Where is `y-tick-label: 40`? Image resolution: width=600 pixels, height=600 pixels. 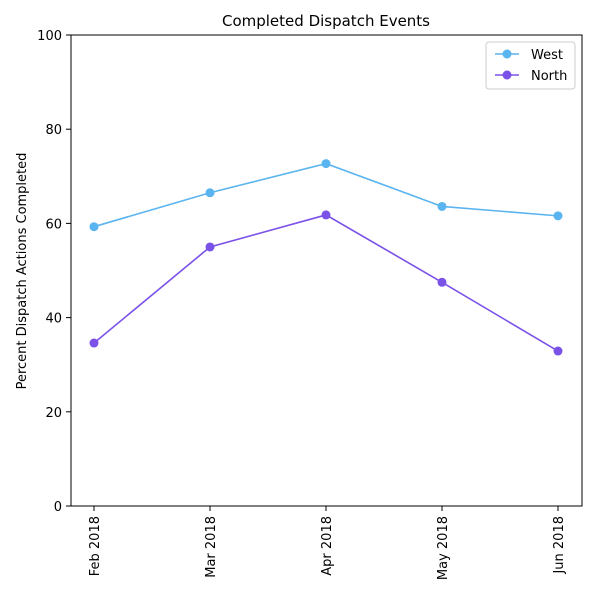
y-tick-label: 40 is located at coordinates (53, 319).